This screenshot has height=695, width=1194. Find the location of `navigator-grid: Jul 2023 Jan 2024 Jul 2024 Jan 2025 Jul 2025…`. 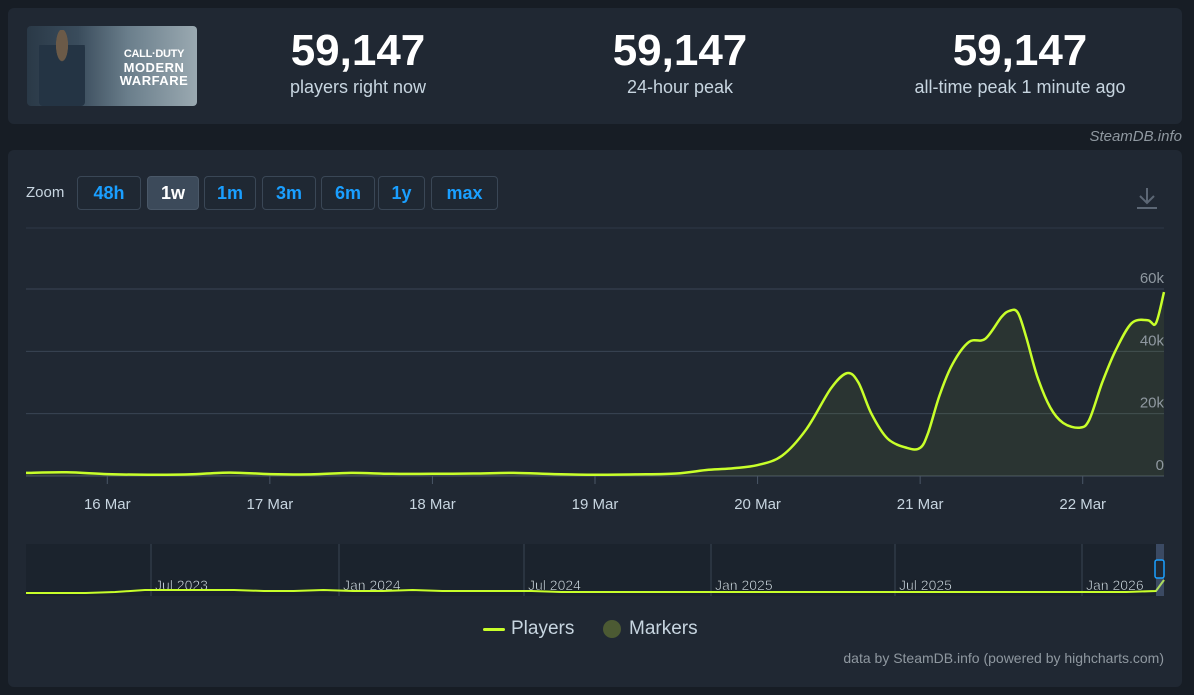

navigator-grid: Jul 2023 Jan 2024 Jul 2024 Jan 2025 Jul 2025… is located at coordinates (647, 570).